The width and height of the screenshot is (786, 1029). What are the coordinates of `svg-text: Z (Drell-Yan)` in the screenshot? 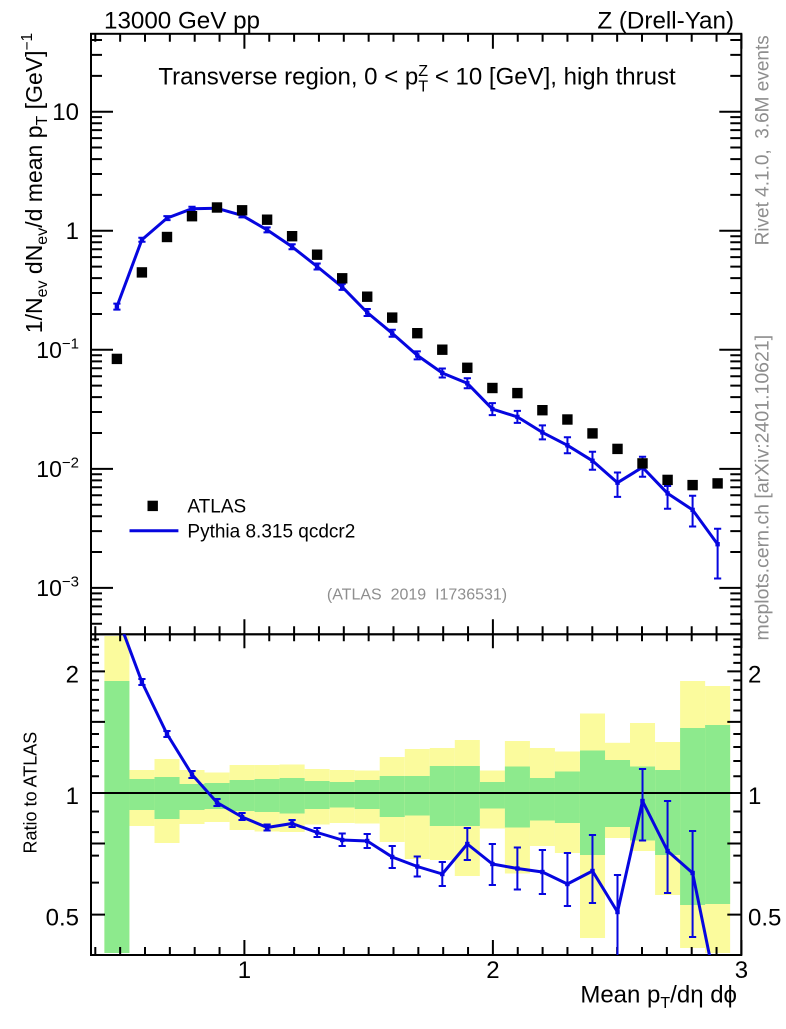 It's located at (665, 21).